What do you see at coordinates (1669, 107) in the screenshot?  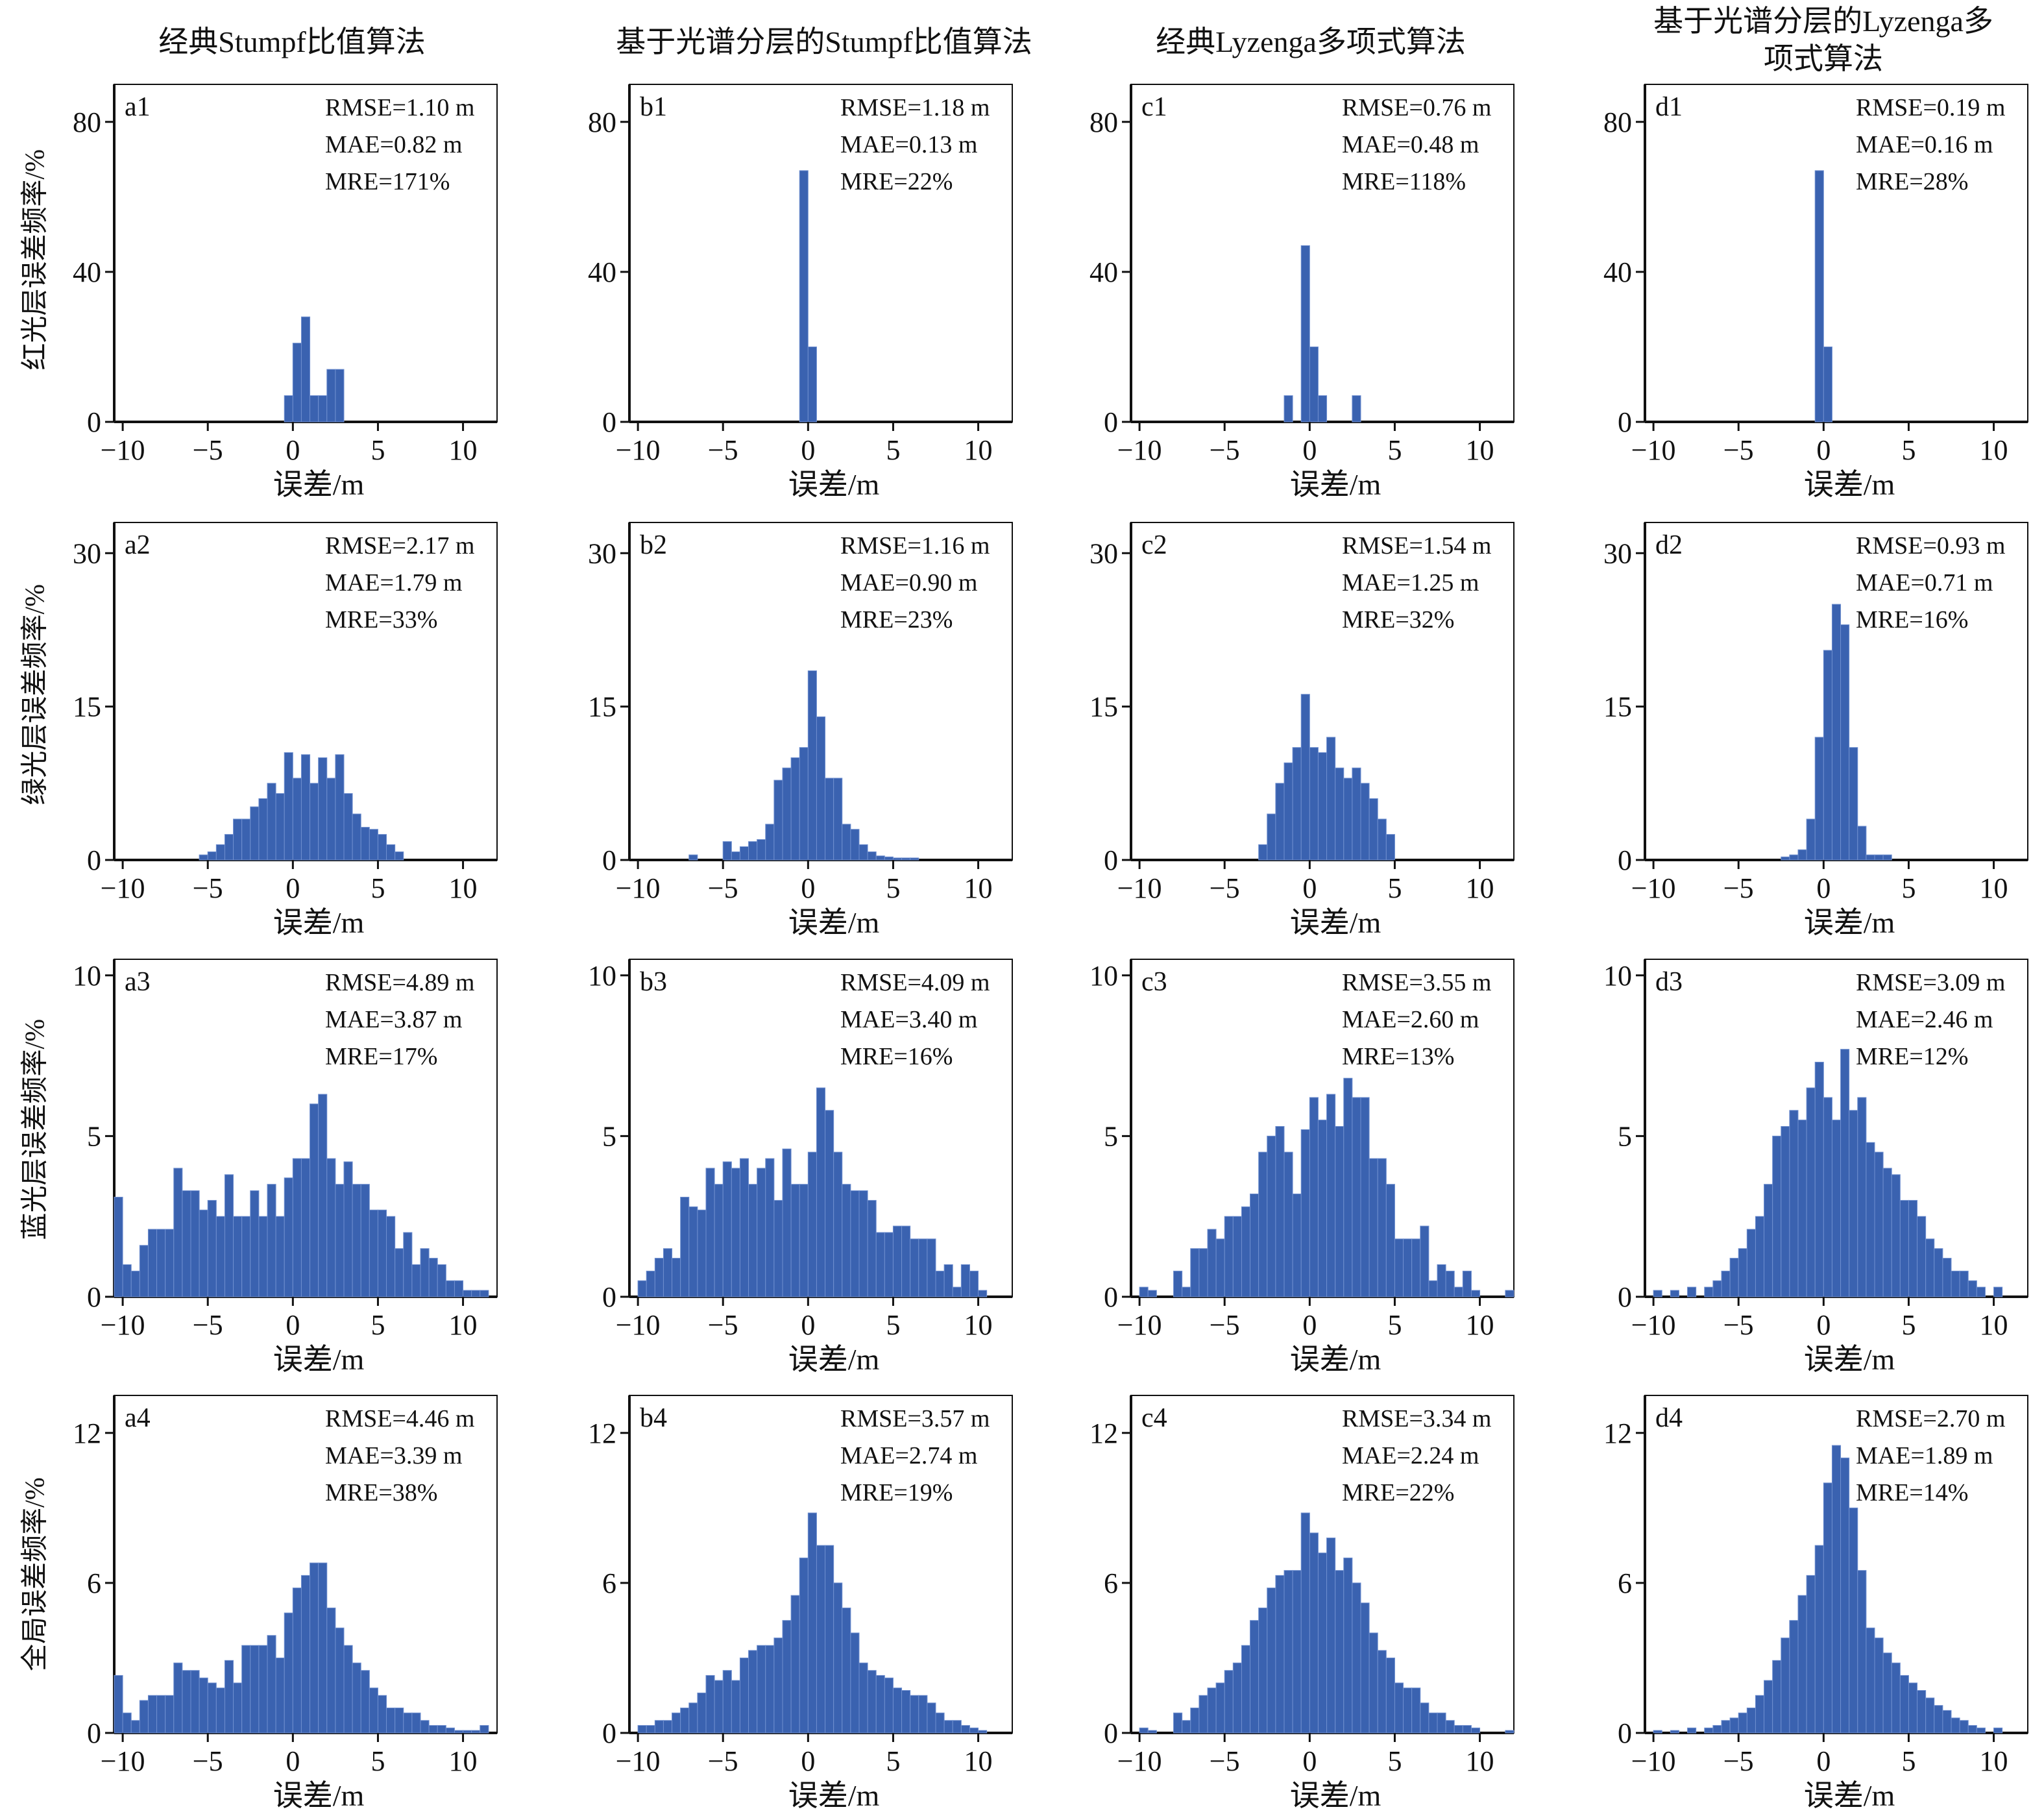 I see `panel-label: d1` at bounding box center [1669, 107].